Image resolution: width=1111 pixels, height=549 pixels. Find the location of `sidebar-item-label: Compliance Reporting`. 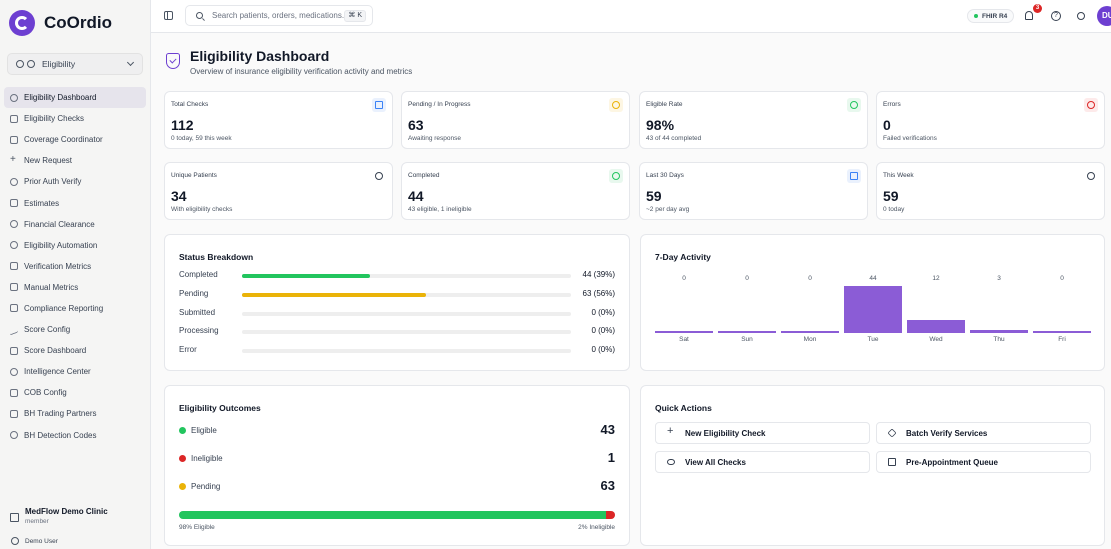

sidebar-item-label: Compliance Reporting is located at coordinates (64, 308).